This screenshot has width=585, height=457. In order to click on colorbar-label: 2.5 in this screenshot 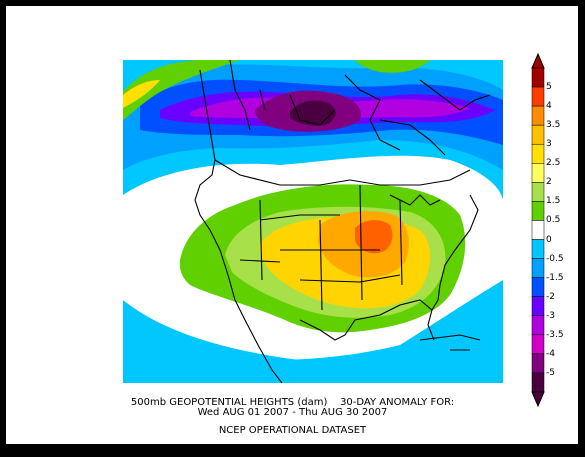, I will do `click(553, 163)`.